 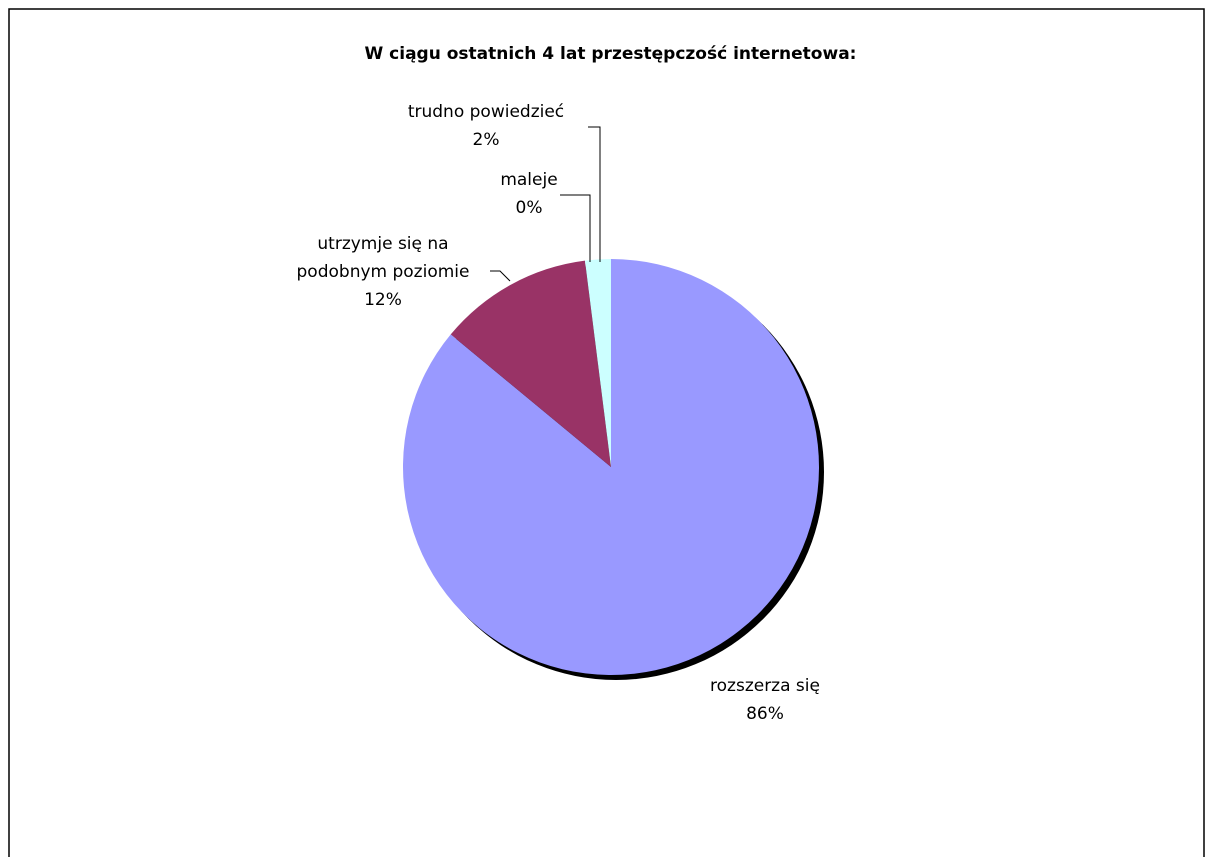 I want to click on value-label: 2%, so click(x=486, y=140).